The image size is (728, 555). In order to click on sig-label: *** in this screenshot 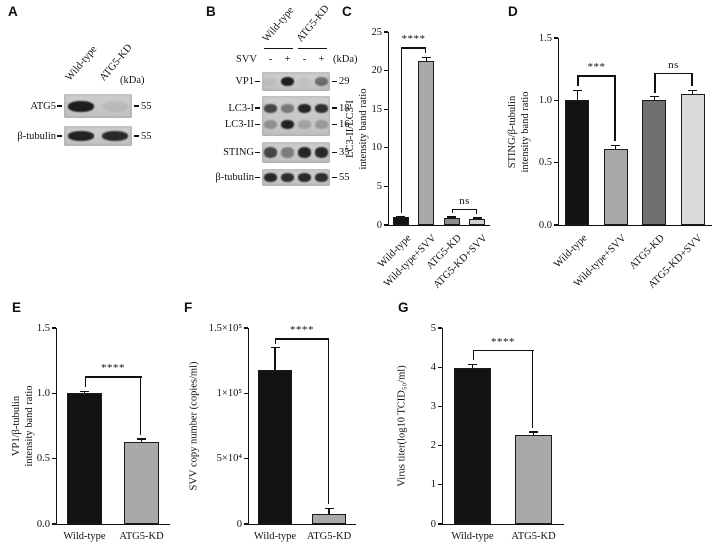, I will do `click(596, 67)`.